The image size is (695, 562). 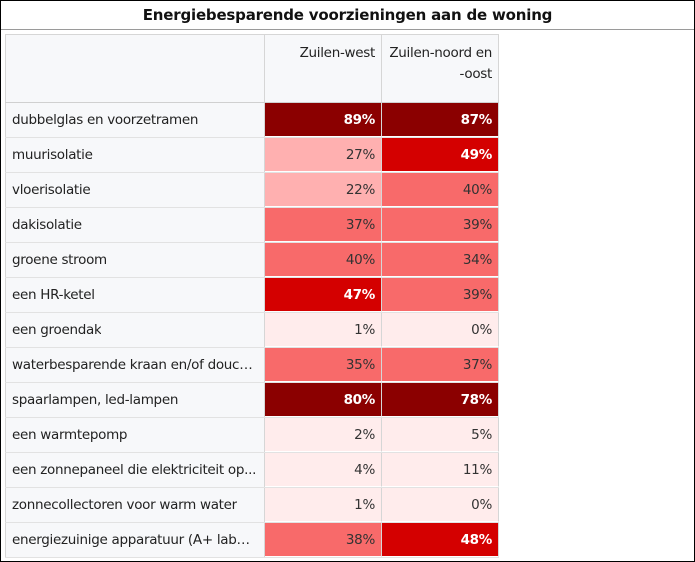 What do you see at coordinates (323, 225) in the screenshot?
I see `value-cell-zuilen-west: 37%` at bounding box center [323, 225].